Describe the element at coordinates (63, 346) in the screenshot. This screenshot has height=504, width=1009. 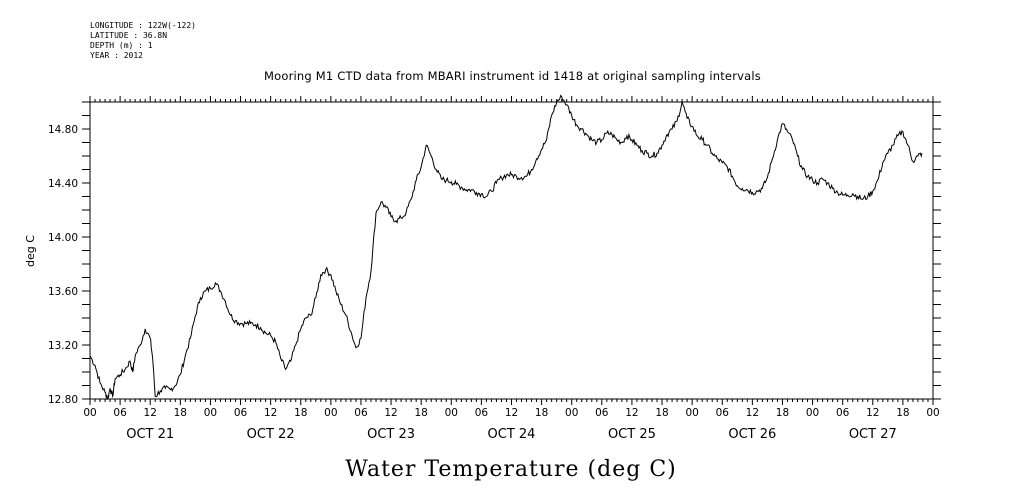
I see `y-tick-label: 13.20` at that location.